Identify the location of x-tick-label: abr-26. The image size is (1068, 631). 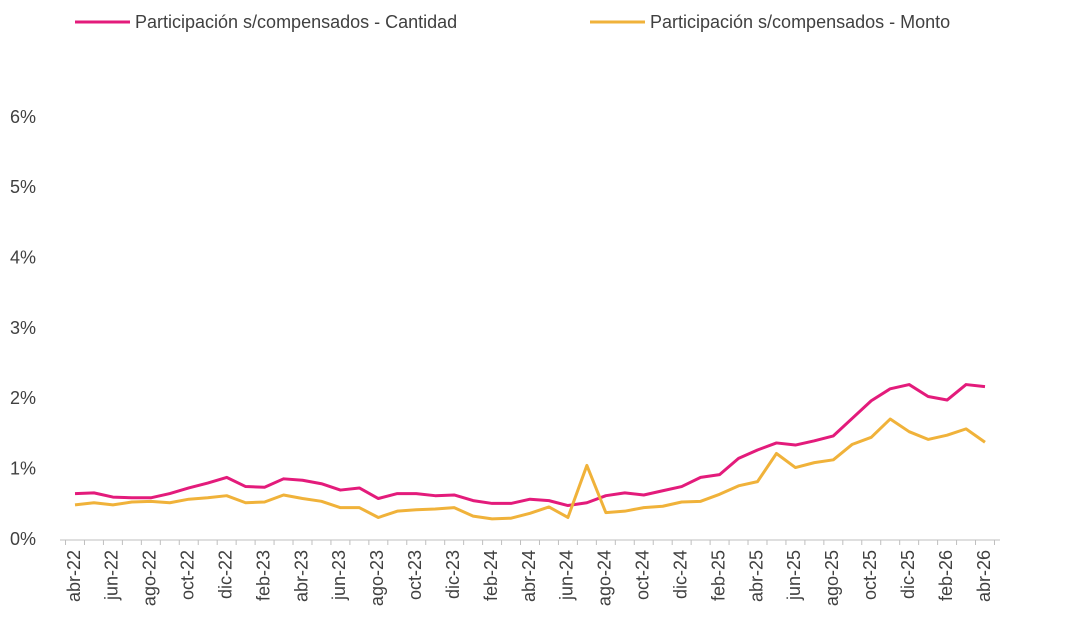
(984, 576).